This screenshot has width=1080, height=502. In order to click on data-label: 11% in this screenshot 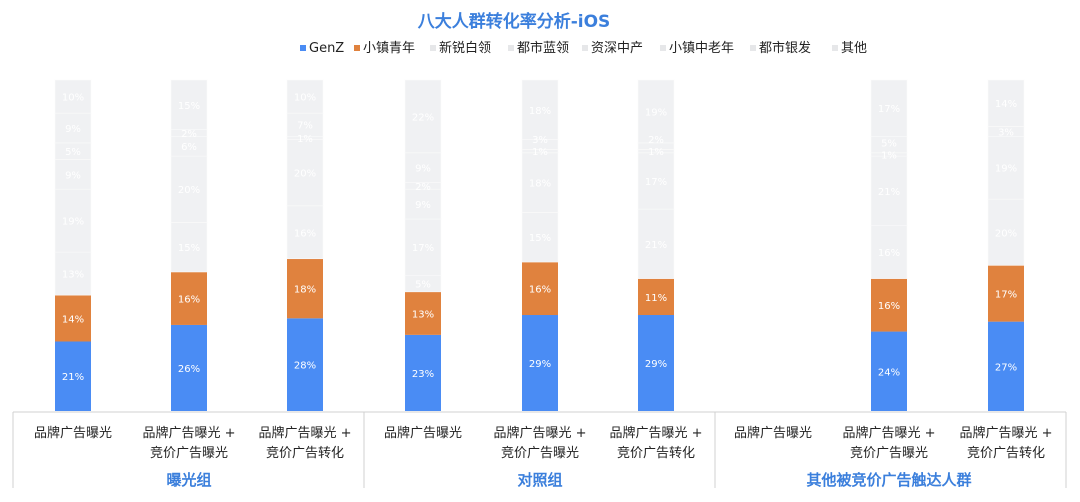, I will do `click(656, 298)`.